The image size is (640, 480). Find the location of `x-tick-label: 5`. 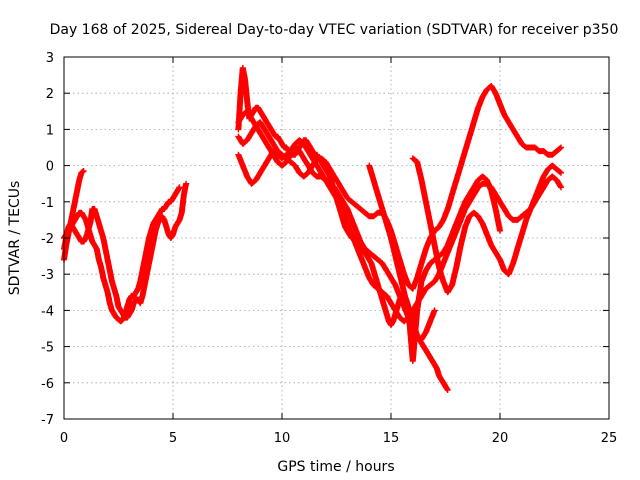

x-tick-label: 5 is located at coordinates (173, 438).